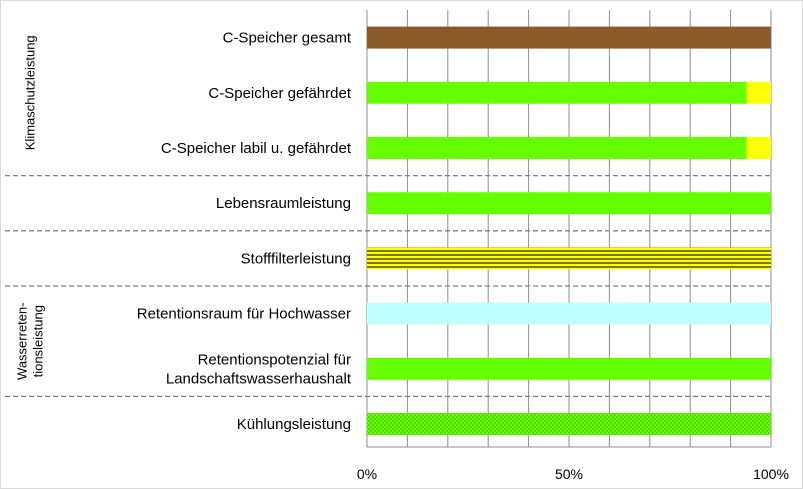 Image resolution: width=803 pixels, height=489 pixels. I want to click on group-label: Klimaschutzleistung, so click(29, 92).